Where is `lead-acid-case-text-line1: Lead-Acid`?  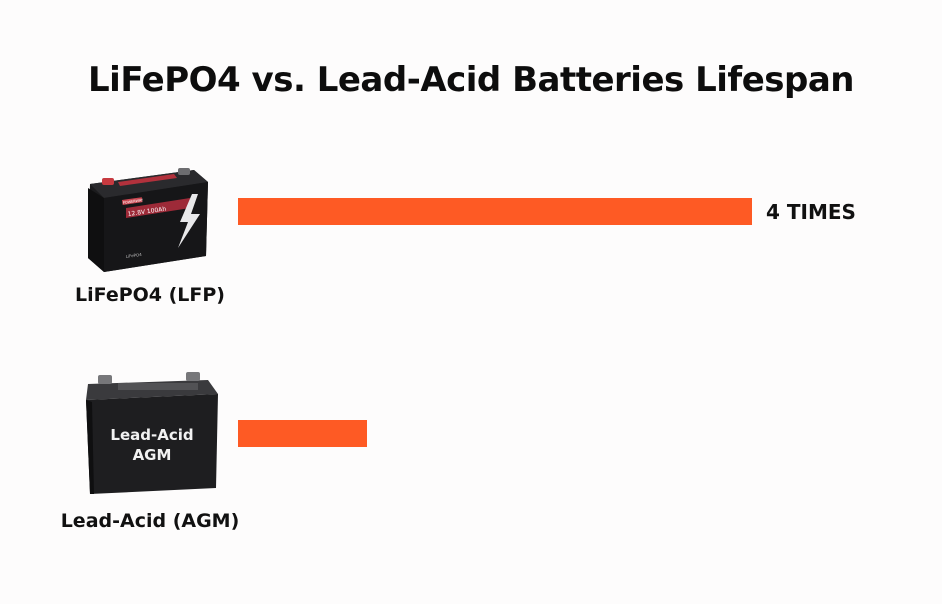
lead-acid-case-text-line1: Lead-Acid is located at coordinates (151, 435).